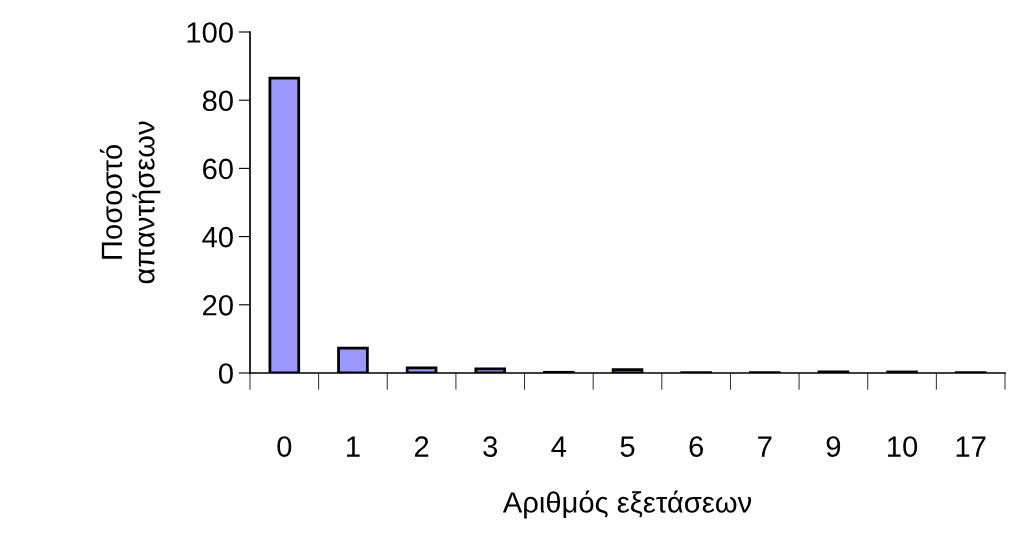 This screenshot has width=1010, height=546. What do you see at coordinates (284, 446) in the screenshot?
I see `x-tick-label: 0` at bounding box center [284, 446].